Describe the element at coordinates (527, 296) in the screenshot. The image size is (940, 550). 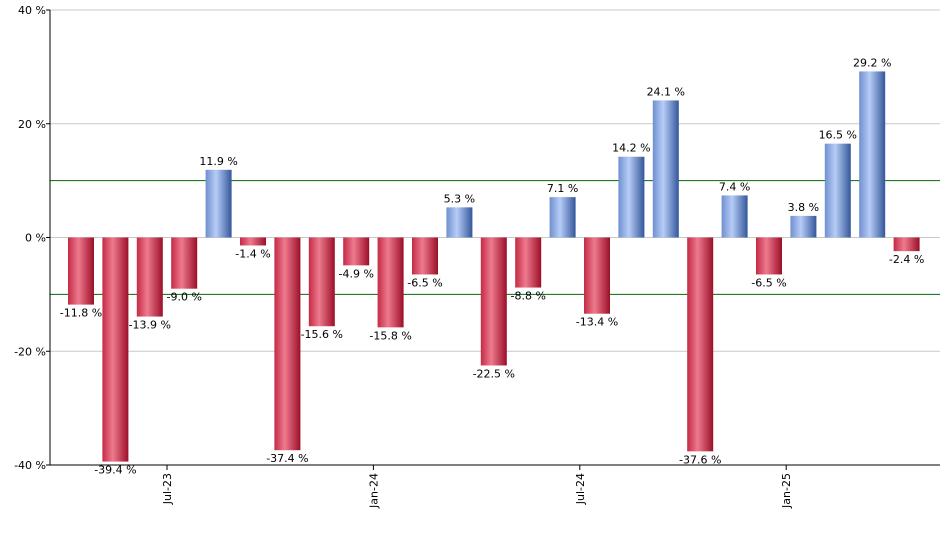
I see `data-label: -8.8 %` at that location.